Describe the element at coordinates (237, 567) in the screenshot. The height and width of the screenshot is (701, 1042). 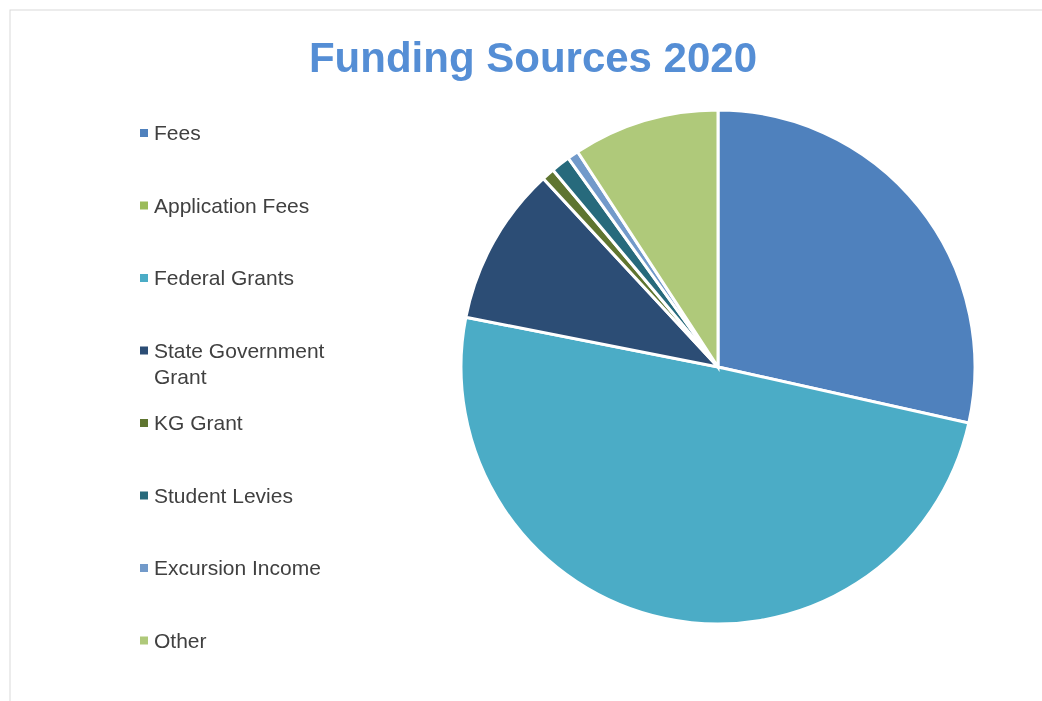
I see `legend-label: Excursion Income` at that location.